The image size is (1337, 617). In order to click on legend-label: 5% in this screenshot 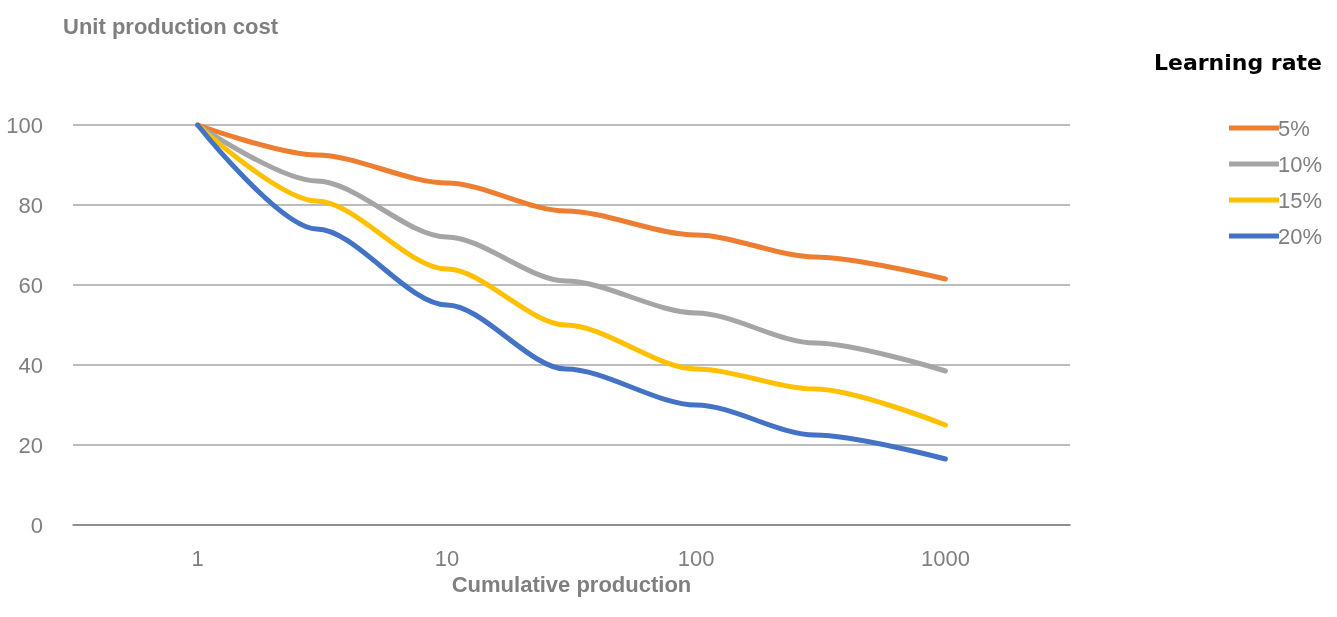, I will do `click(1293, 128)`.